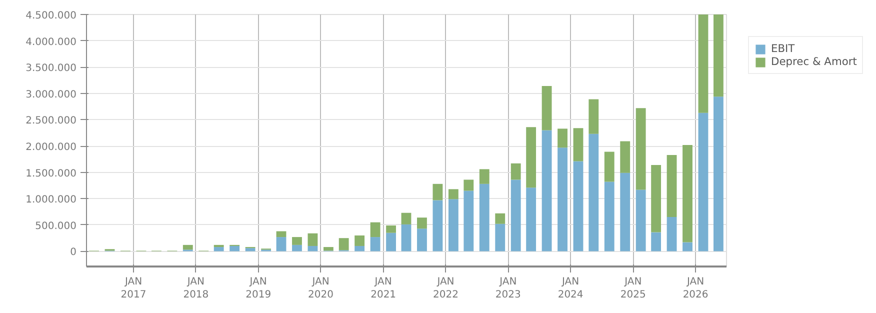  I want to click on y-tick-label: 3.500.000, so click(51, 68).